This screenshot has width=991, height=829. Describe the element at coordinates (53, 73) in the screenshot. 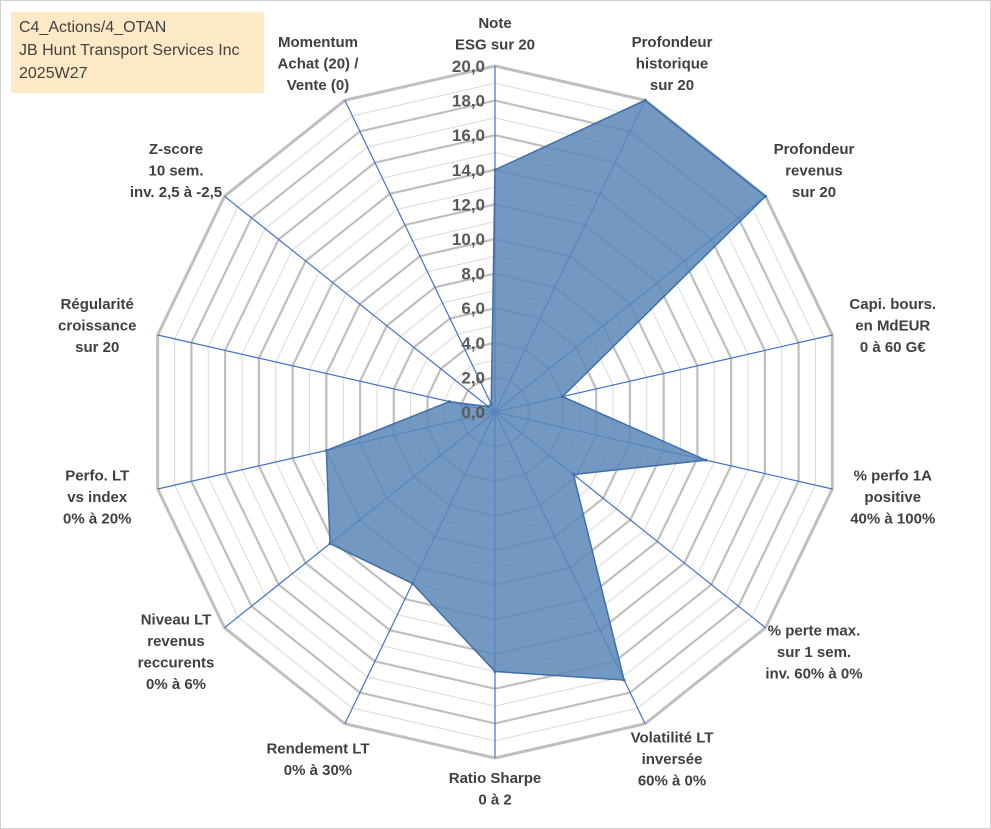

I see `title-line-3: 2025W27` at that location.